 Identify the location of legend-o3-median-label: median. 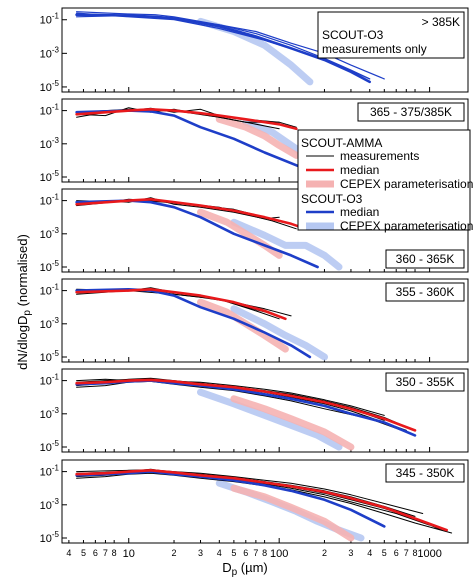
(359, 212).